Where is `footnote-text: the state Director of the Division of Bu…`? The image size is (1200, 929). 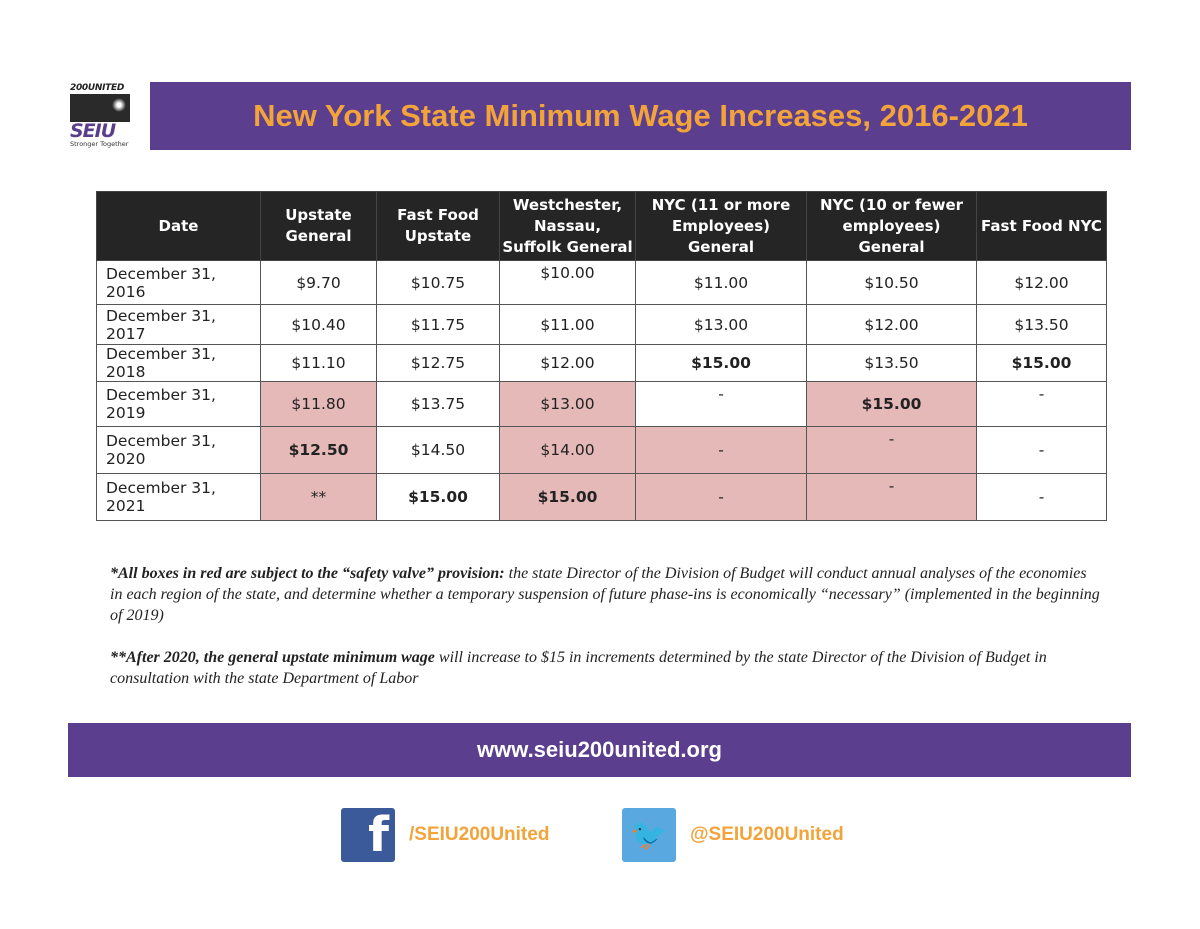 footnote-text: the state Director of the Division of Bu… is located at coordinates (605, 594).